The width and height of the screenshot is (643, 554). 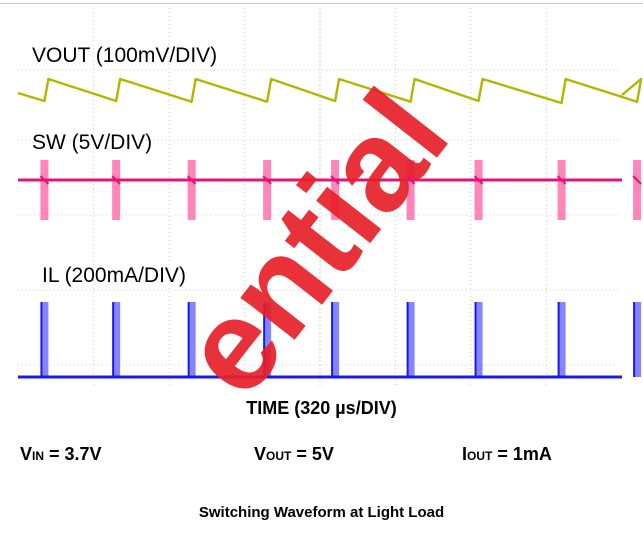 I want to click on vin-value: = 3.7V, so click(x=73, y=454).